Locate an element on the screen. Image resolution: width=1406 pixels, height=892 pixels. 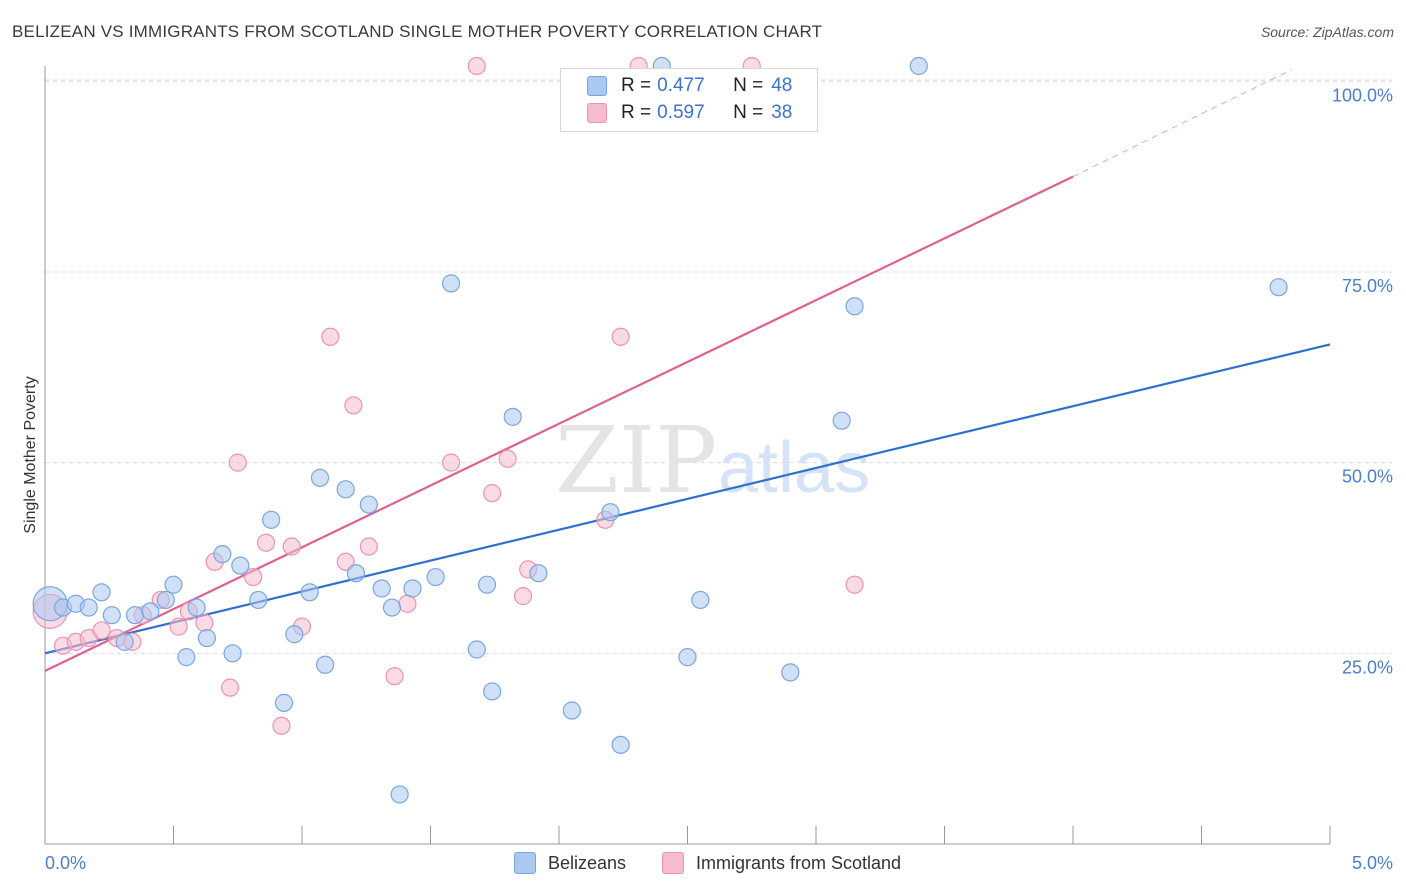
legend-n-value: 38 is located at coordinates (782, 112).